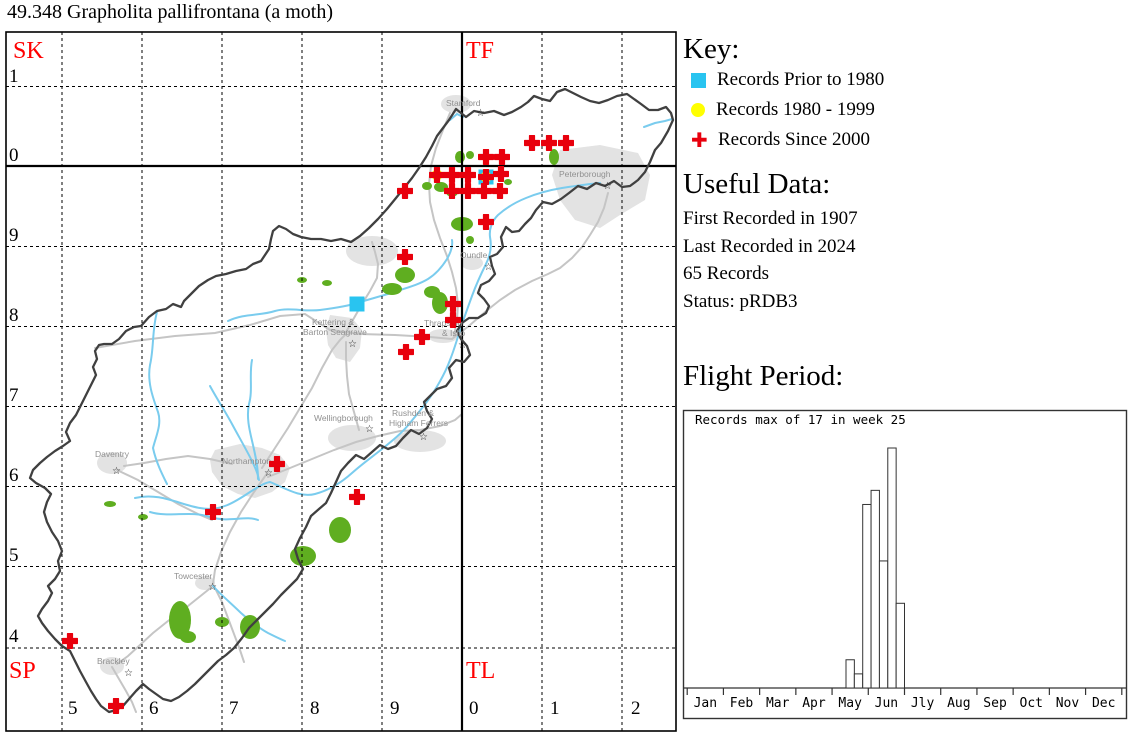 This screenshot has width=1130, height=733. What do you see at coordinates (246, 461) in the screenshot?
I see `town-label: Northampton` at bounding box center [246, 461].